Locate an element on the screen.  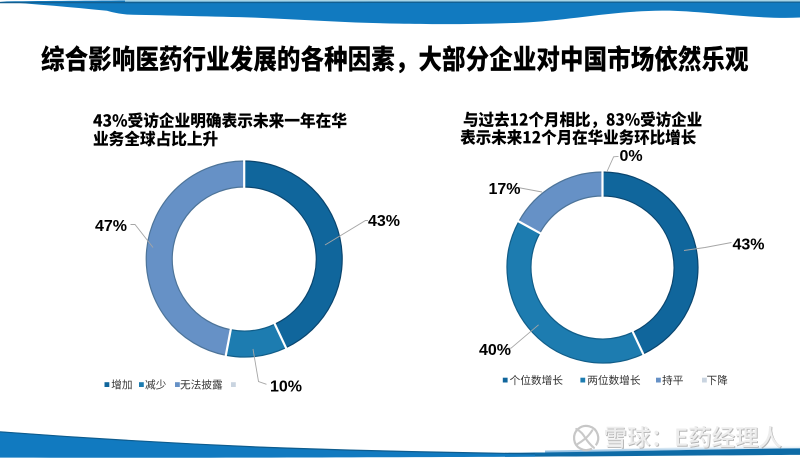
svg-text: 47% is located at coordinates (111, 226).